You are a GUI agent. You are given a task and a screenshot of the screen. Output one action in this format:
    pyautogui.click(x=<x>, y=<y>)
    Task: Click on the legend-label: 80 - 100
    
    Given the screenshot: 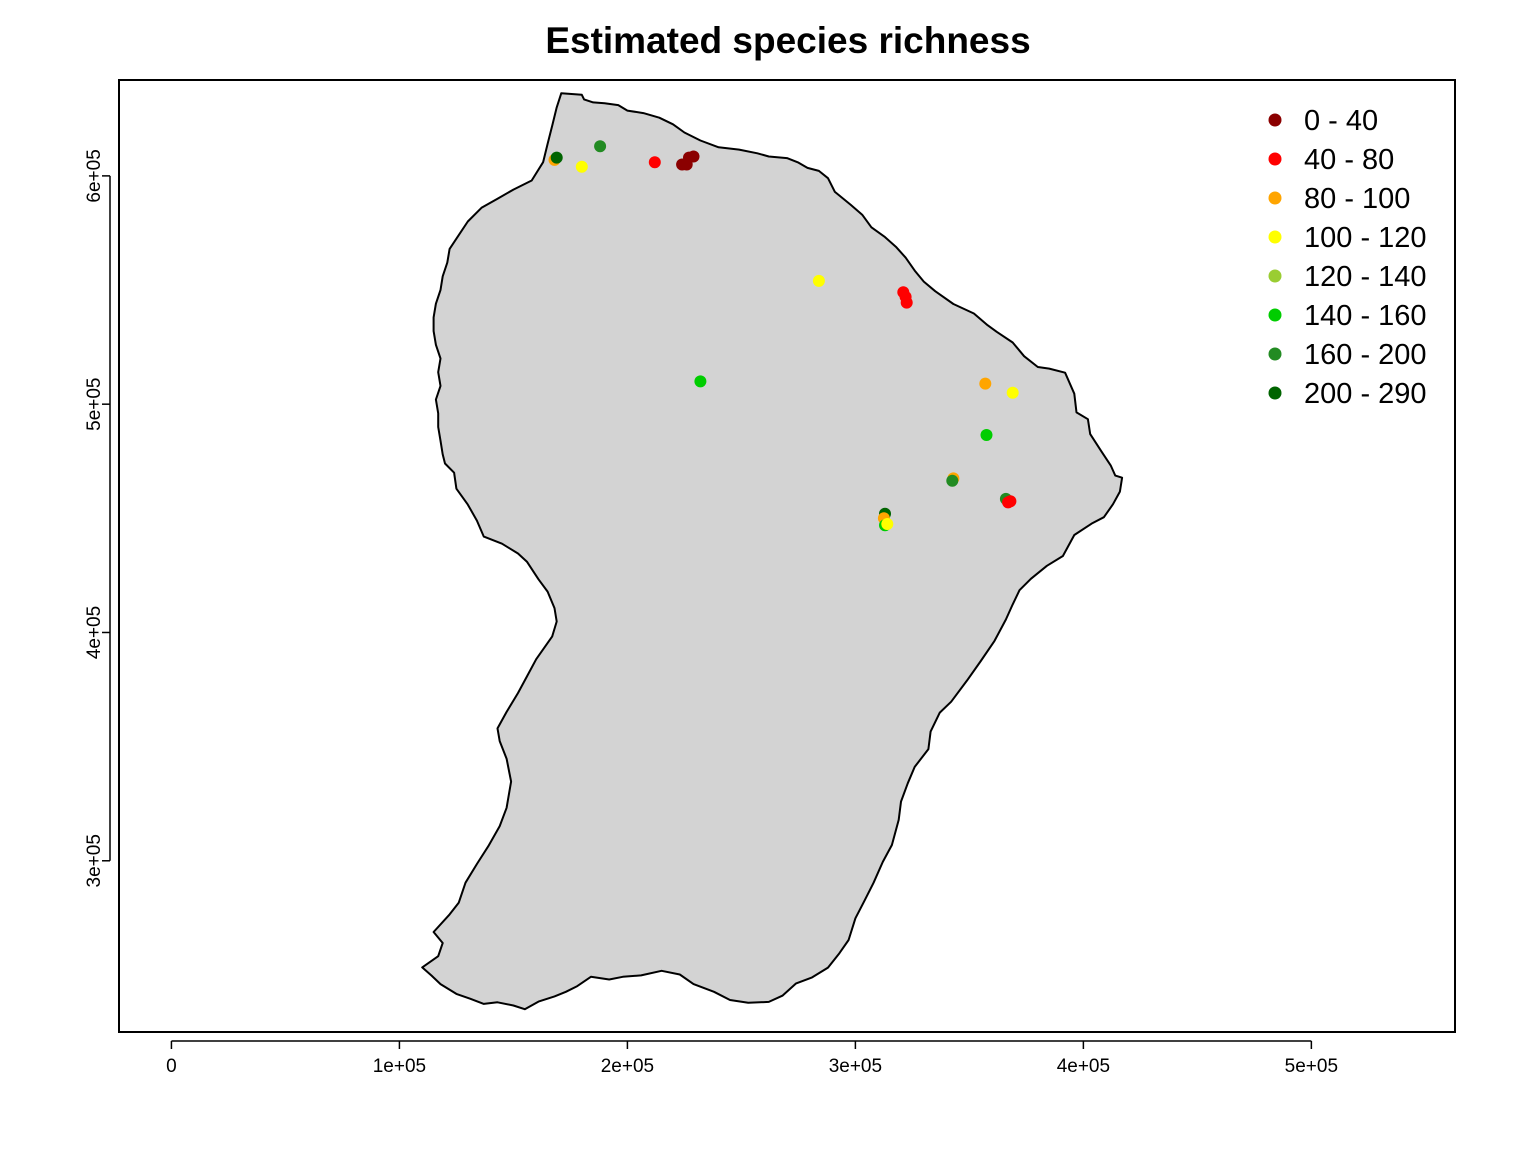 What is the action you would take?
    pyautogui.click(x=1357, y=199)
    